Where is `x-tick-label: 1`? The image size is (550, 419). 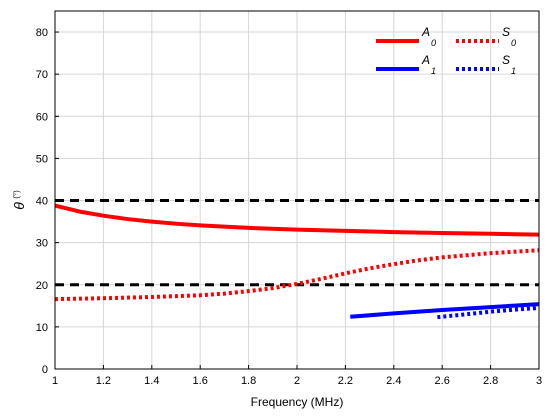 x-tick-label: 1 is located at coordinates (55, 381).